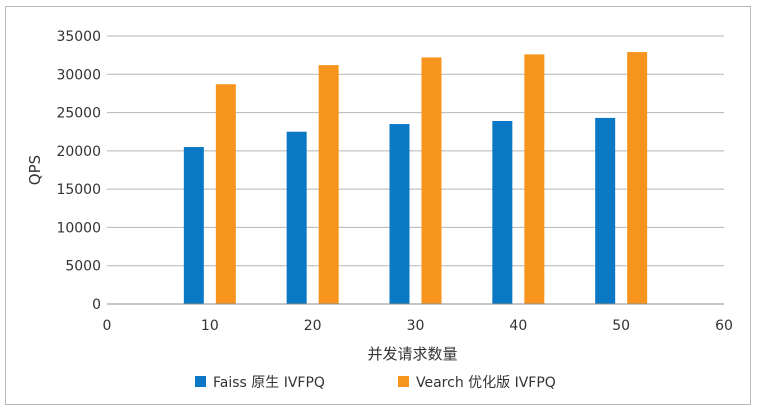 The image size is (758, 411). Describe the element at coordinates (403, 381) in the screenshot. I see `legend-swatch-vearch` at that location.